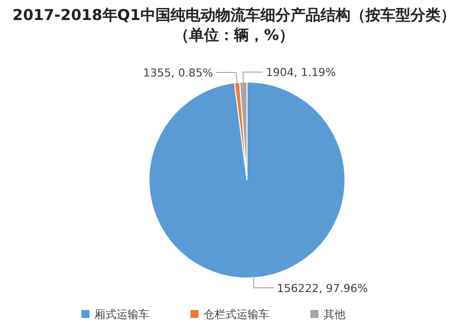  Describe the element at coordinates (234, 35) in the screenshot. I see `chart-subtitle: （单位：辆，%）` at that location.